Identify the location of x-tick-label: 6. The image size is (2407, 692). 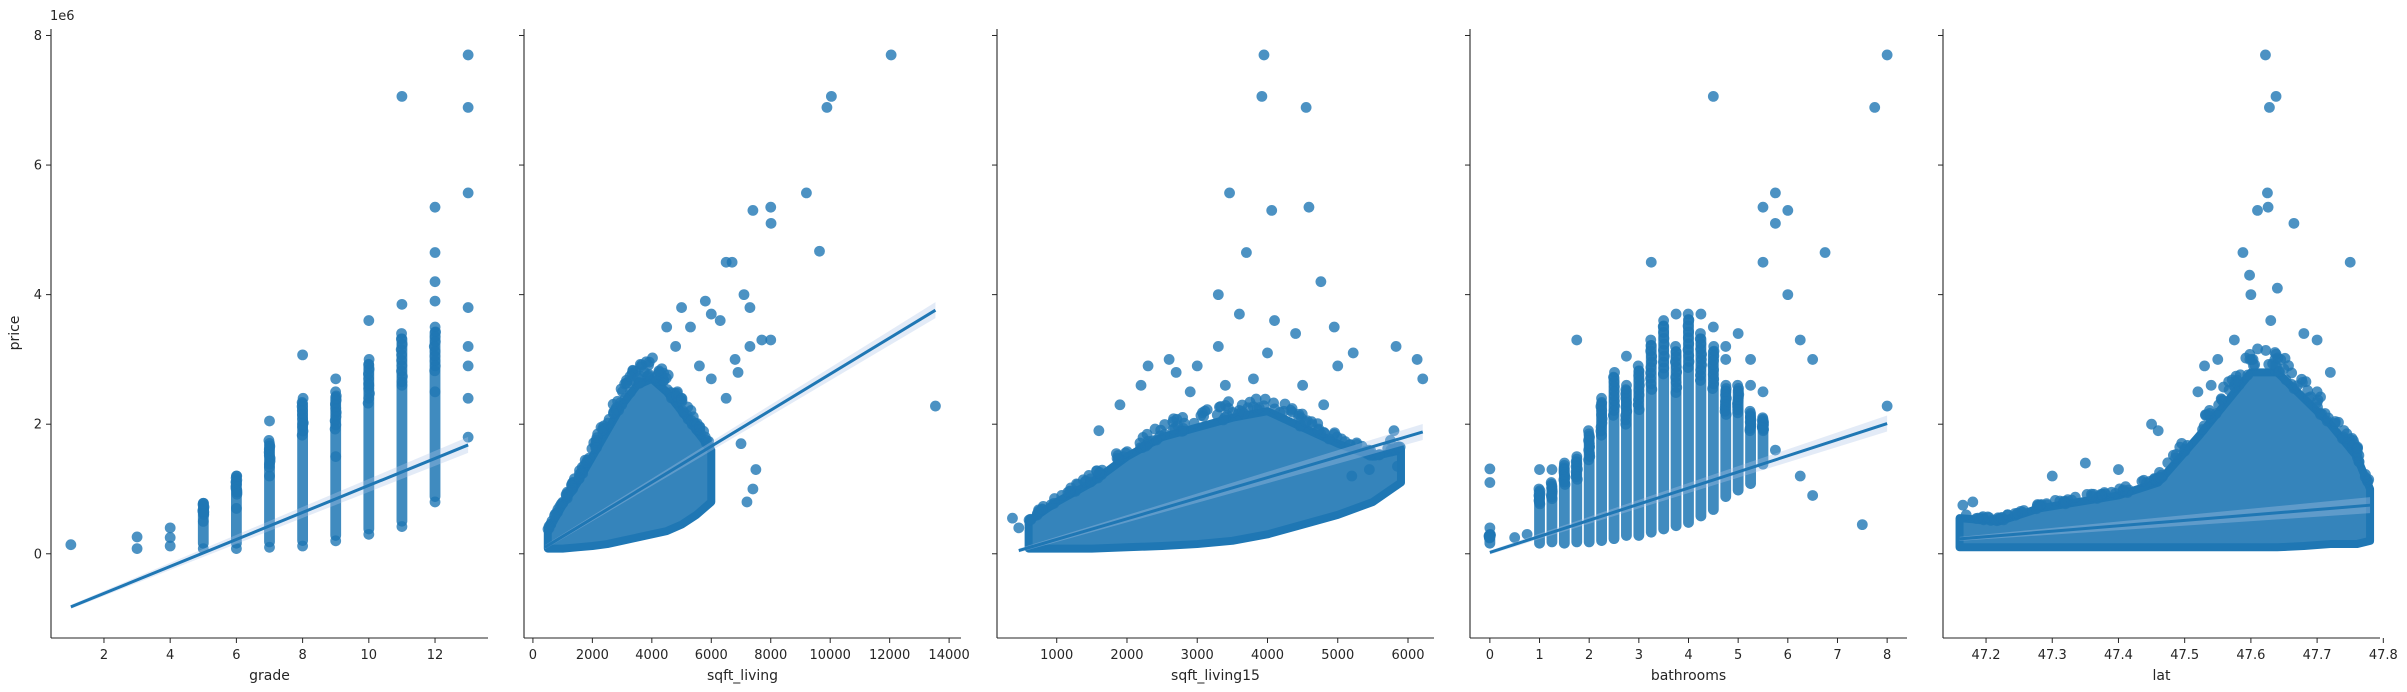
(1788, 655).